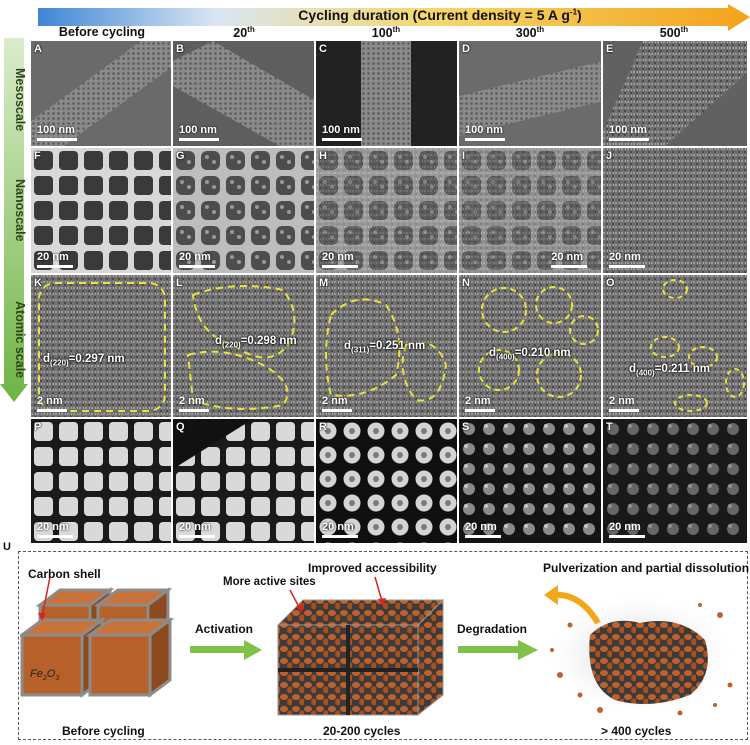  Describe the element at coordinates (101, 481) in the screenshot. I see `panel-p-haadf-before: P 20 nm` at that location.